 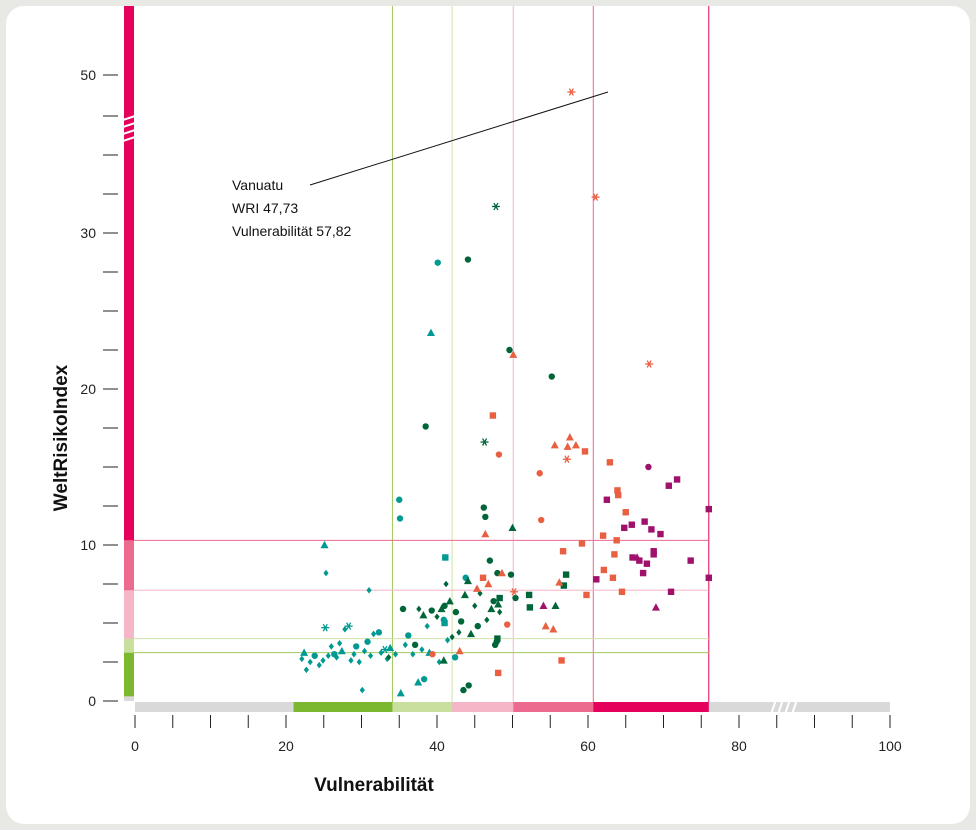 I want to click on x-tick-label: 20, so click(x=286, y=746).